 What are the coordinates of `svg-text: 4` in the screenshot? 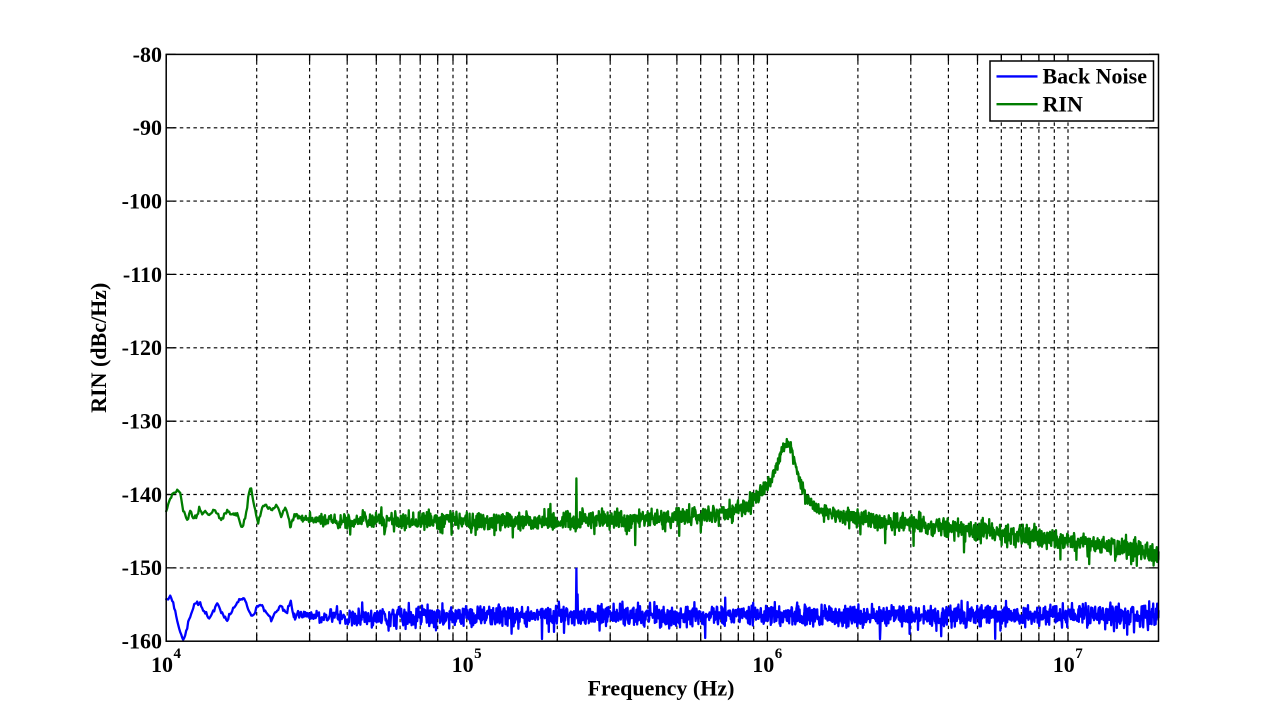 It's located at (178, 654).